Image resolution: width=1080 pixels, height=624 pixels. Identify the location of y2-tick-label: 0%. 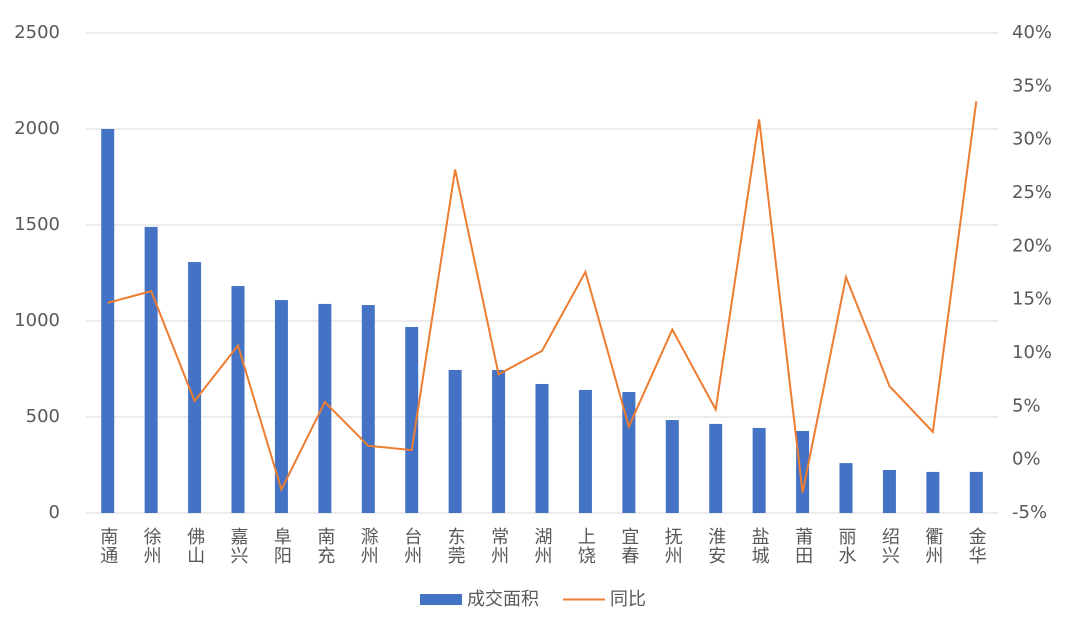
(1026, 459).